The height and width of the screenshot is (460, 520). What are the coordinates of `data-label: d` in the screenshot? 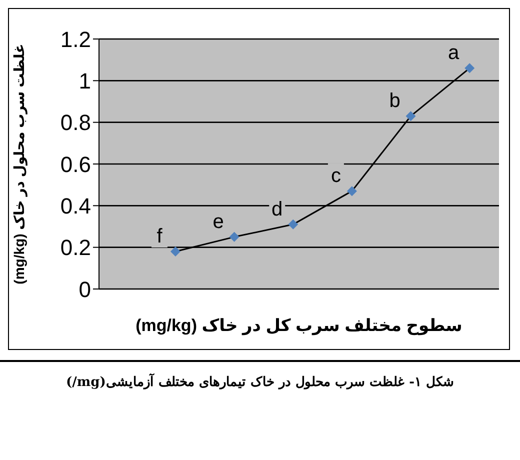 It's located at (277, 209).